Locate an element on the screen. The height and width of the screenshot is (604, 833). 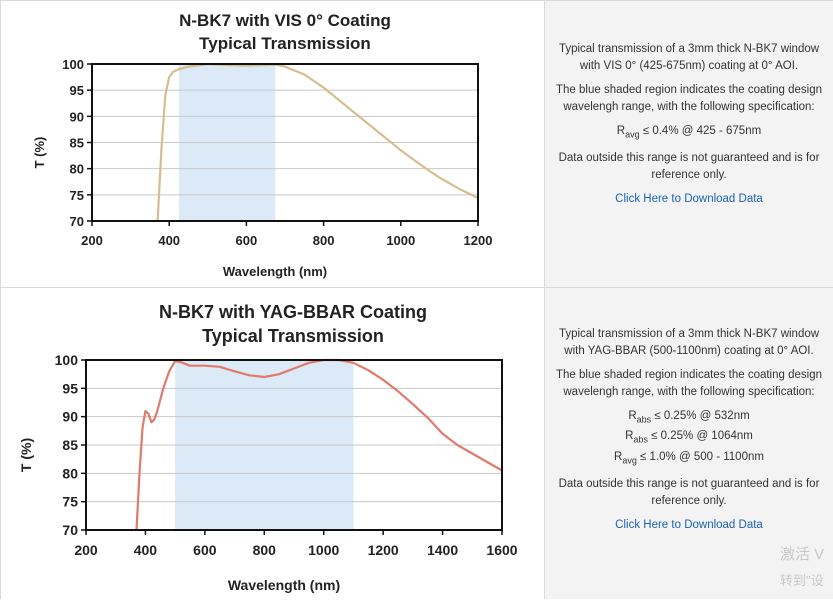
watermark-text: 激活 V is located at coordinates (802, 554).